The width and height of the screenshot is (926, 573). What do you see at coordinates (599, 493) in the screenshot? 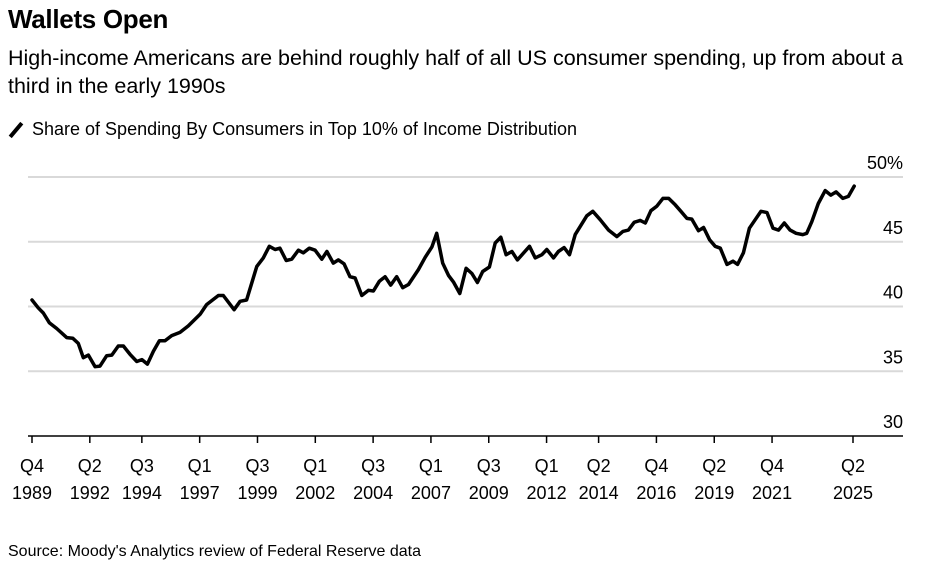
I see `x-tick-year: 2014` at bounding box center [599, 493].